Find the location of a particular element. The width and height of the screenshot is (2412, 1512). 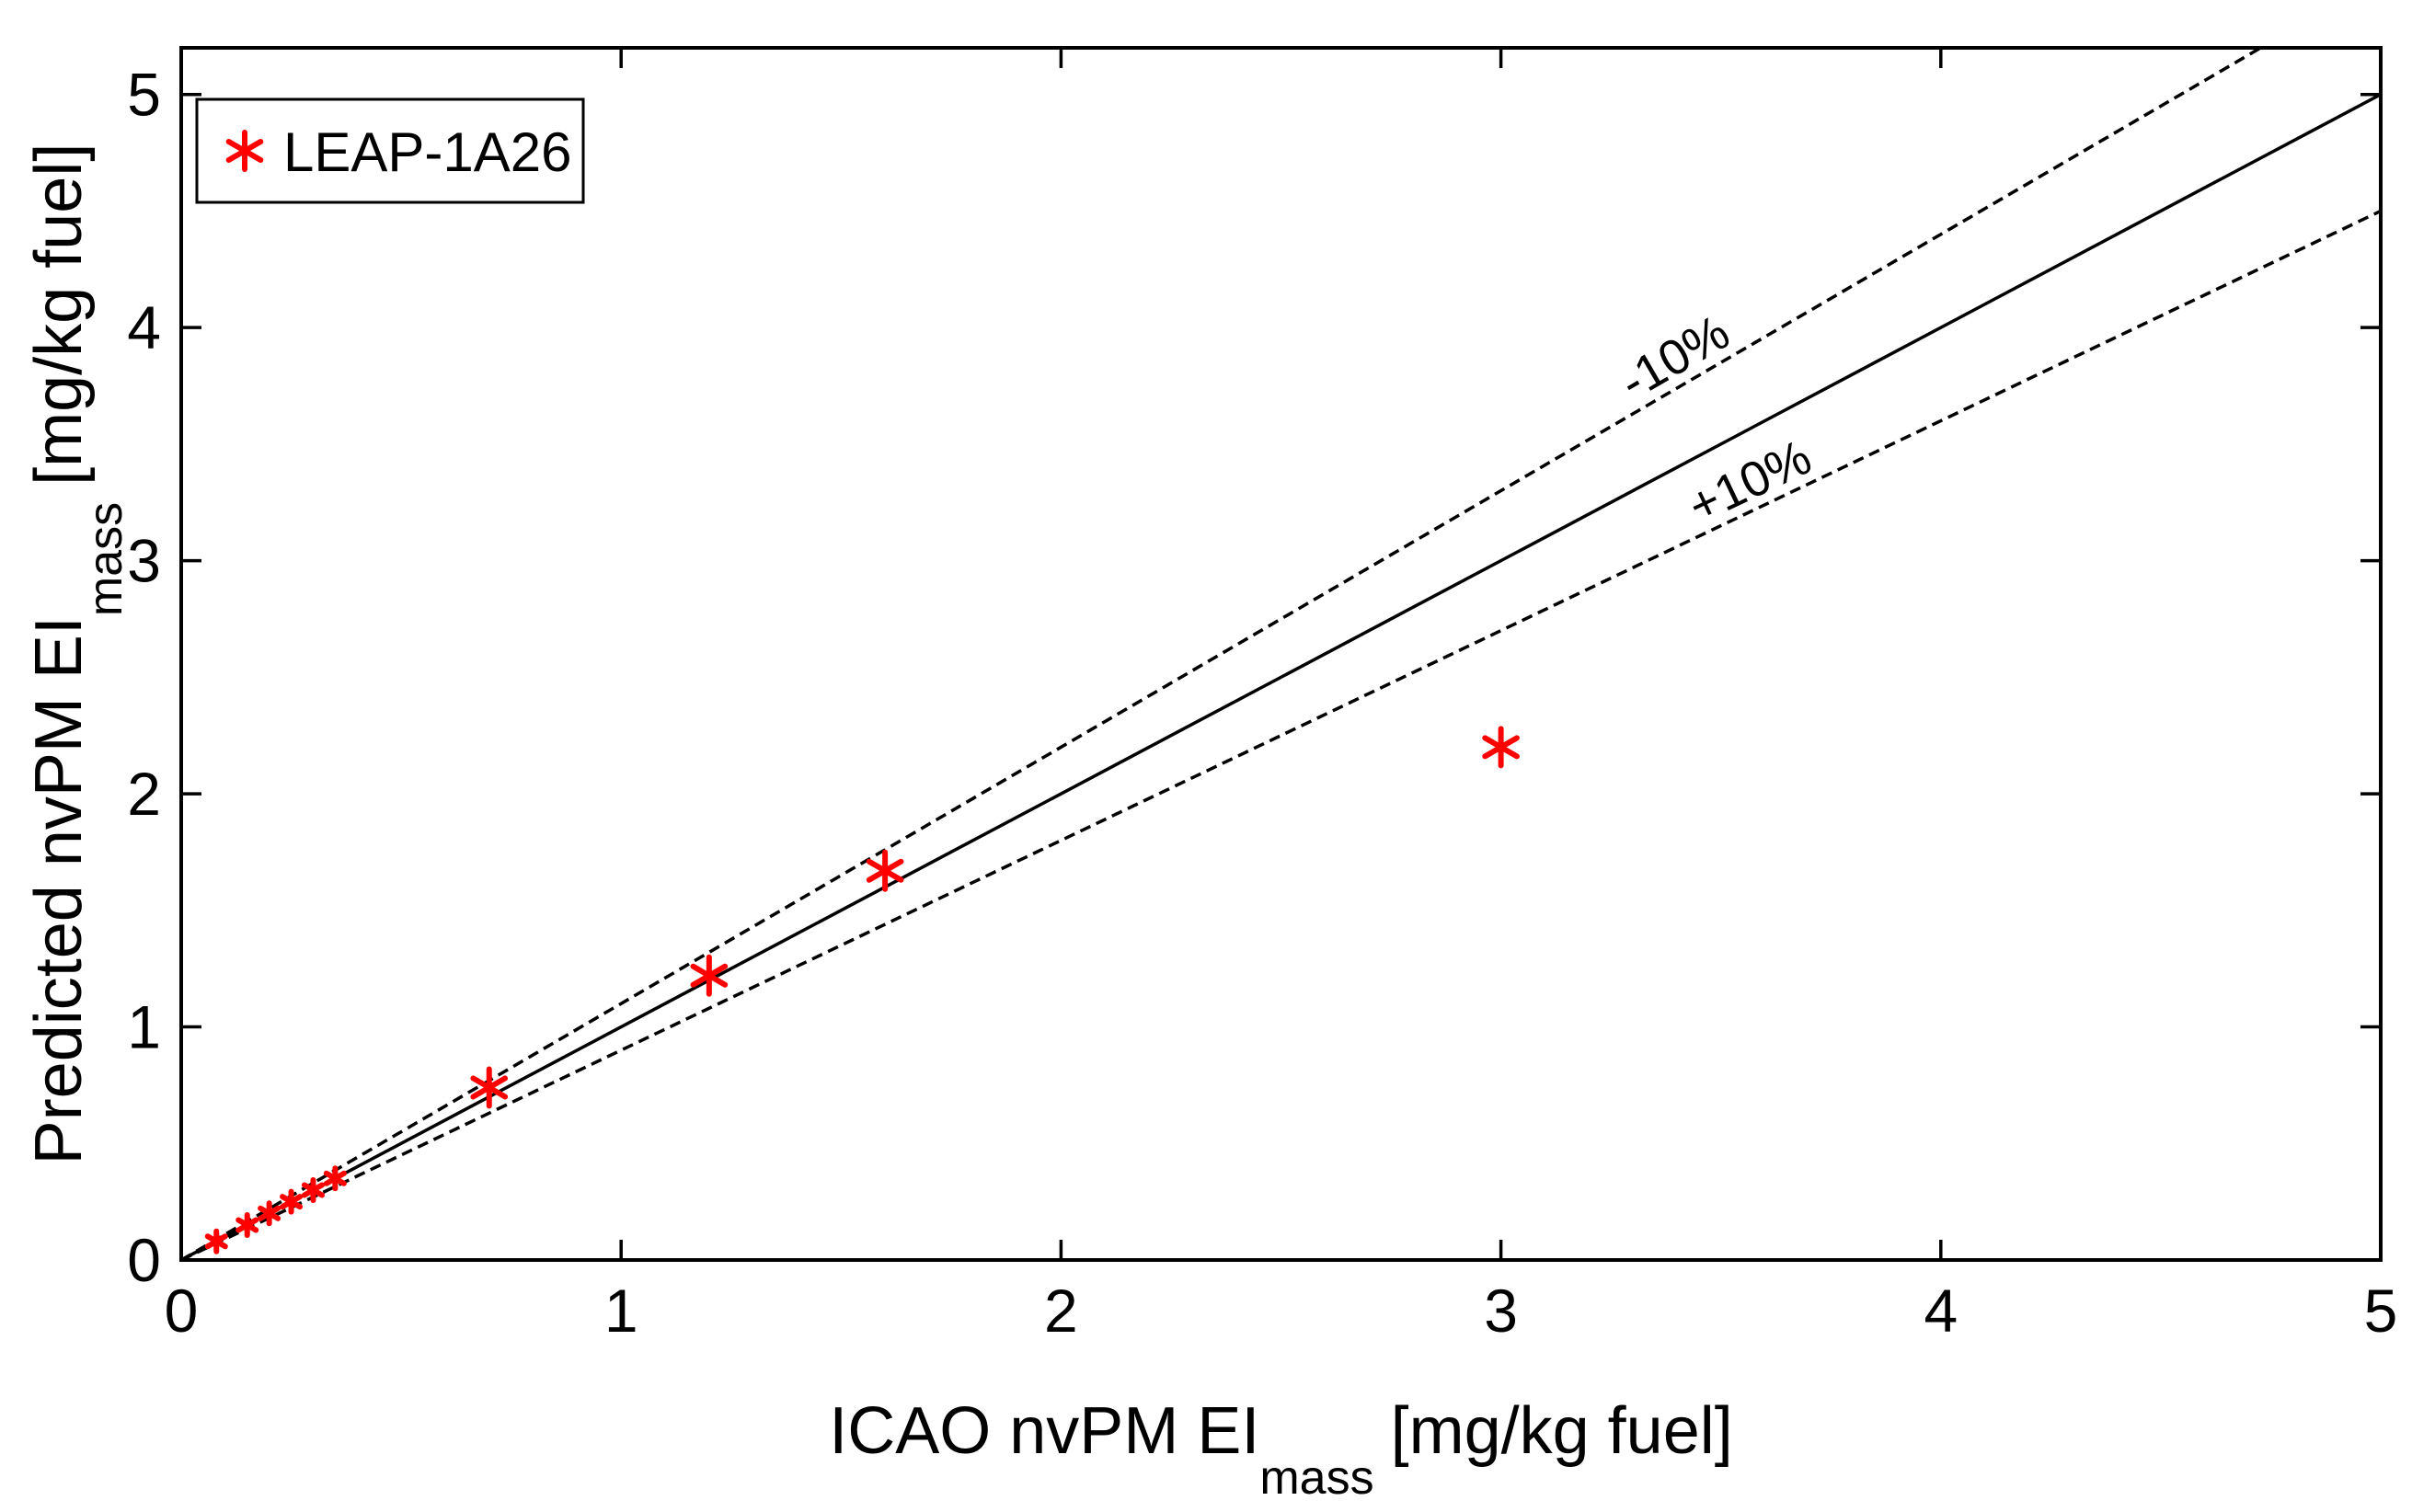

y-axis-label-sub: mass is located at coordinates (105, 559).